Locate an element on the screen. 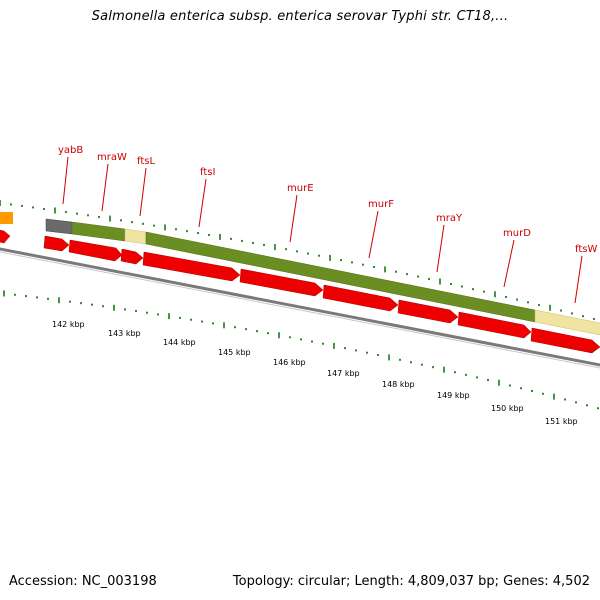 The width and height of the screenshot is (600, 600). gene-label-ftsI: ftsI is located at coordinates (207, 172).